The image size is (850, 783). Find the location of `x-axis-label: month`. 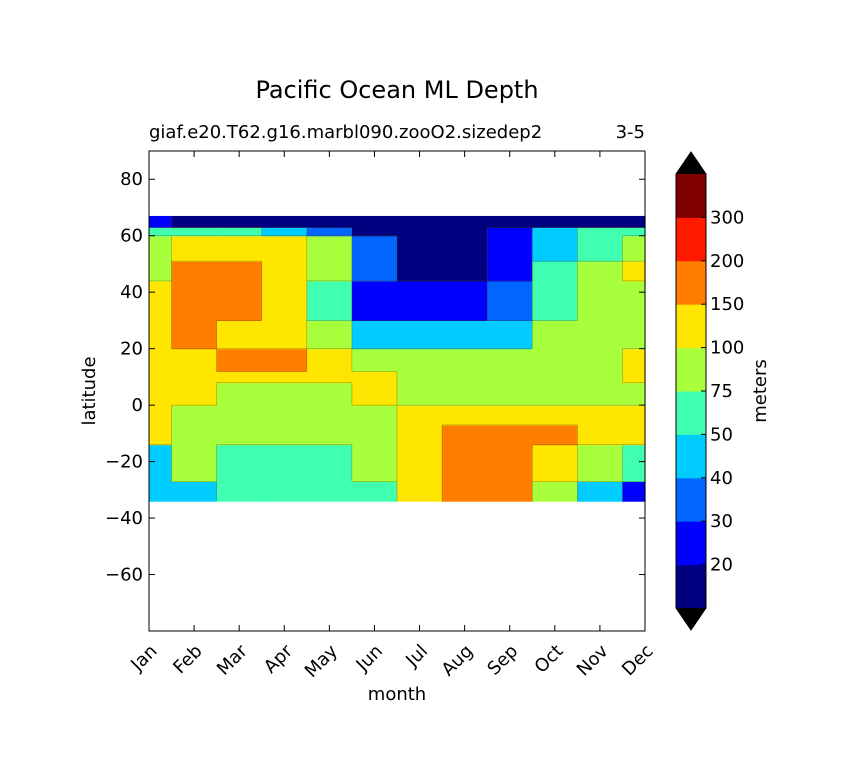

x-axis-label: month is located at coordinates (397, 694).